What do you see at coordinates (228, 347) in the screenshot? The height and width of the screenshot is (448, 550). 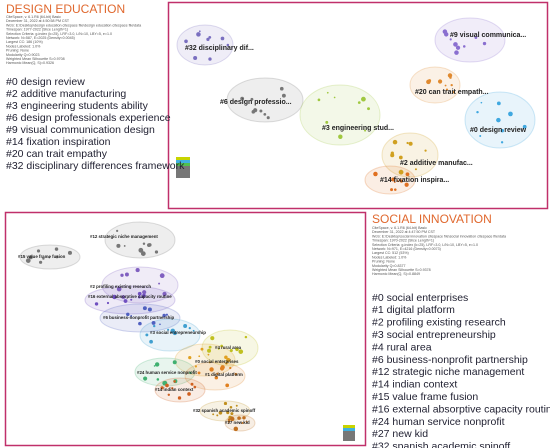 I see `cluster-label: #4 rural area` at bounding box center [228, 347].